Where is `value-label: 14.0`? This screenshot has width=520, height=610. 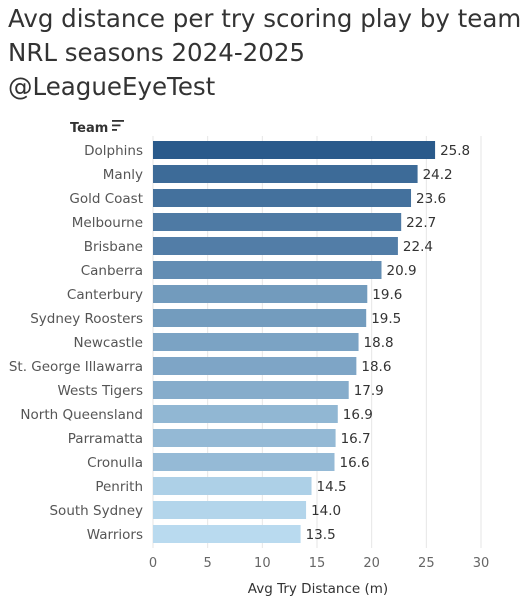
value-label: 14.0 is located at coordinates (326, 511).